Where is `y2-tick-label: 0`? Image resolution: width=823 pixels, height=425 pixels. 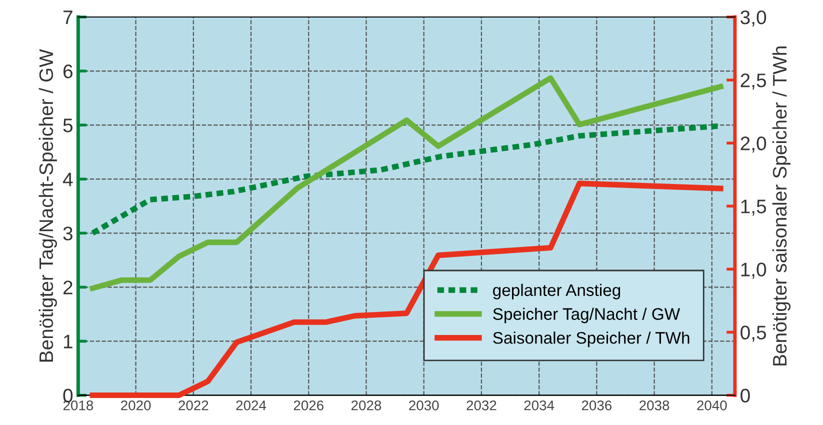
y2-tick-label: 0 is located at coordinates (745, 395).